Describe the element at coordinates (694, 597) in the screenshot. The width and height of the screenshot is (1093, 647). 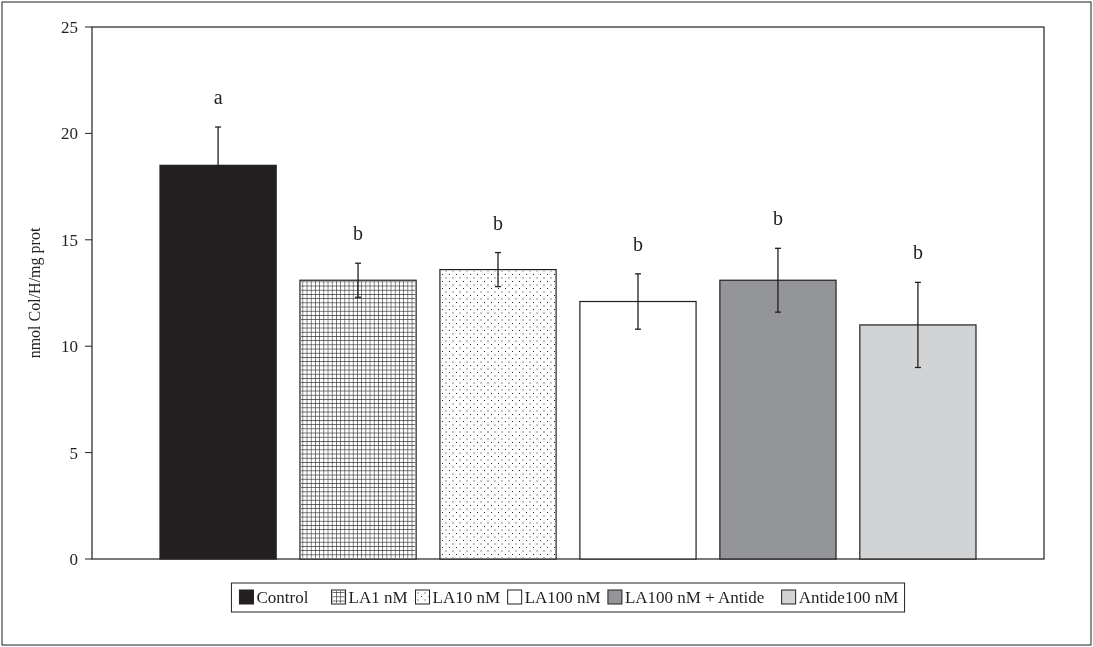
I see `legend-label: LA100 nM + Antide` at that location.